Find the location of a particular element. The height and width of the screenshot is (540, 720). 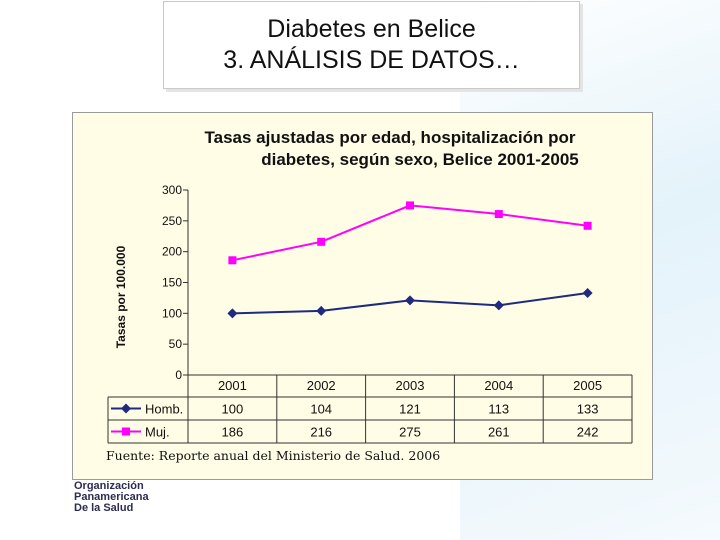

x-tick-label: 2004 is located at coordinates (498, 385).